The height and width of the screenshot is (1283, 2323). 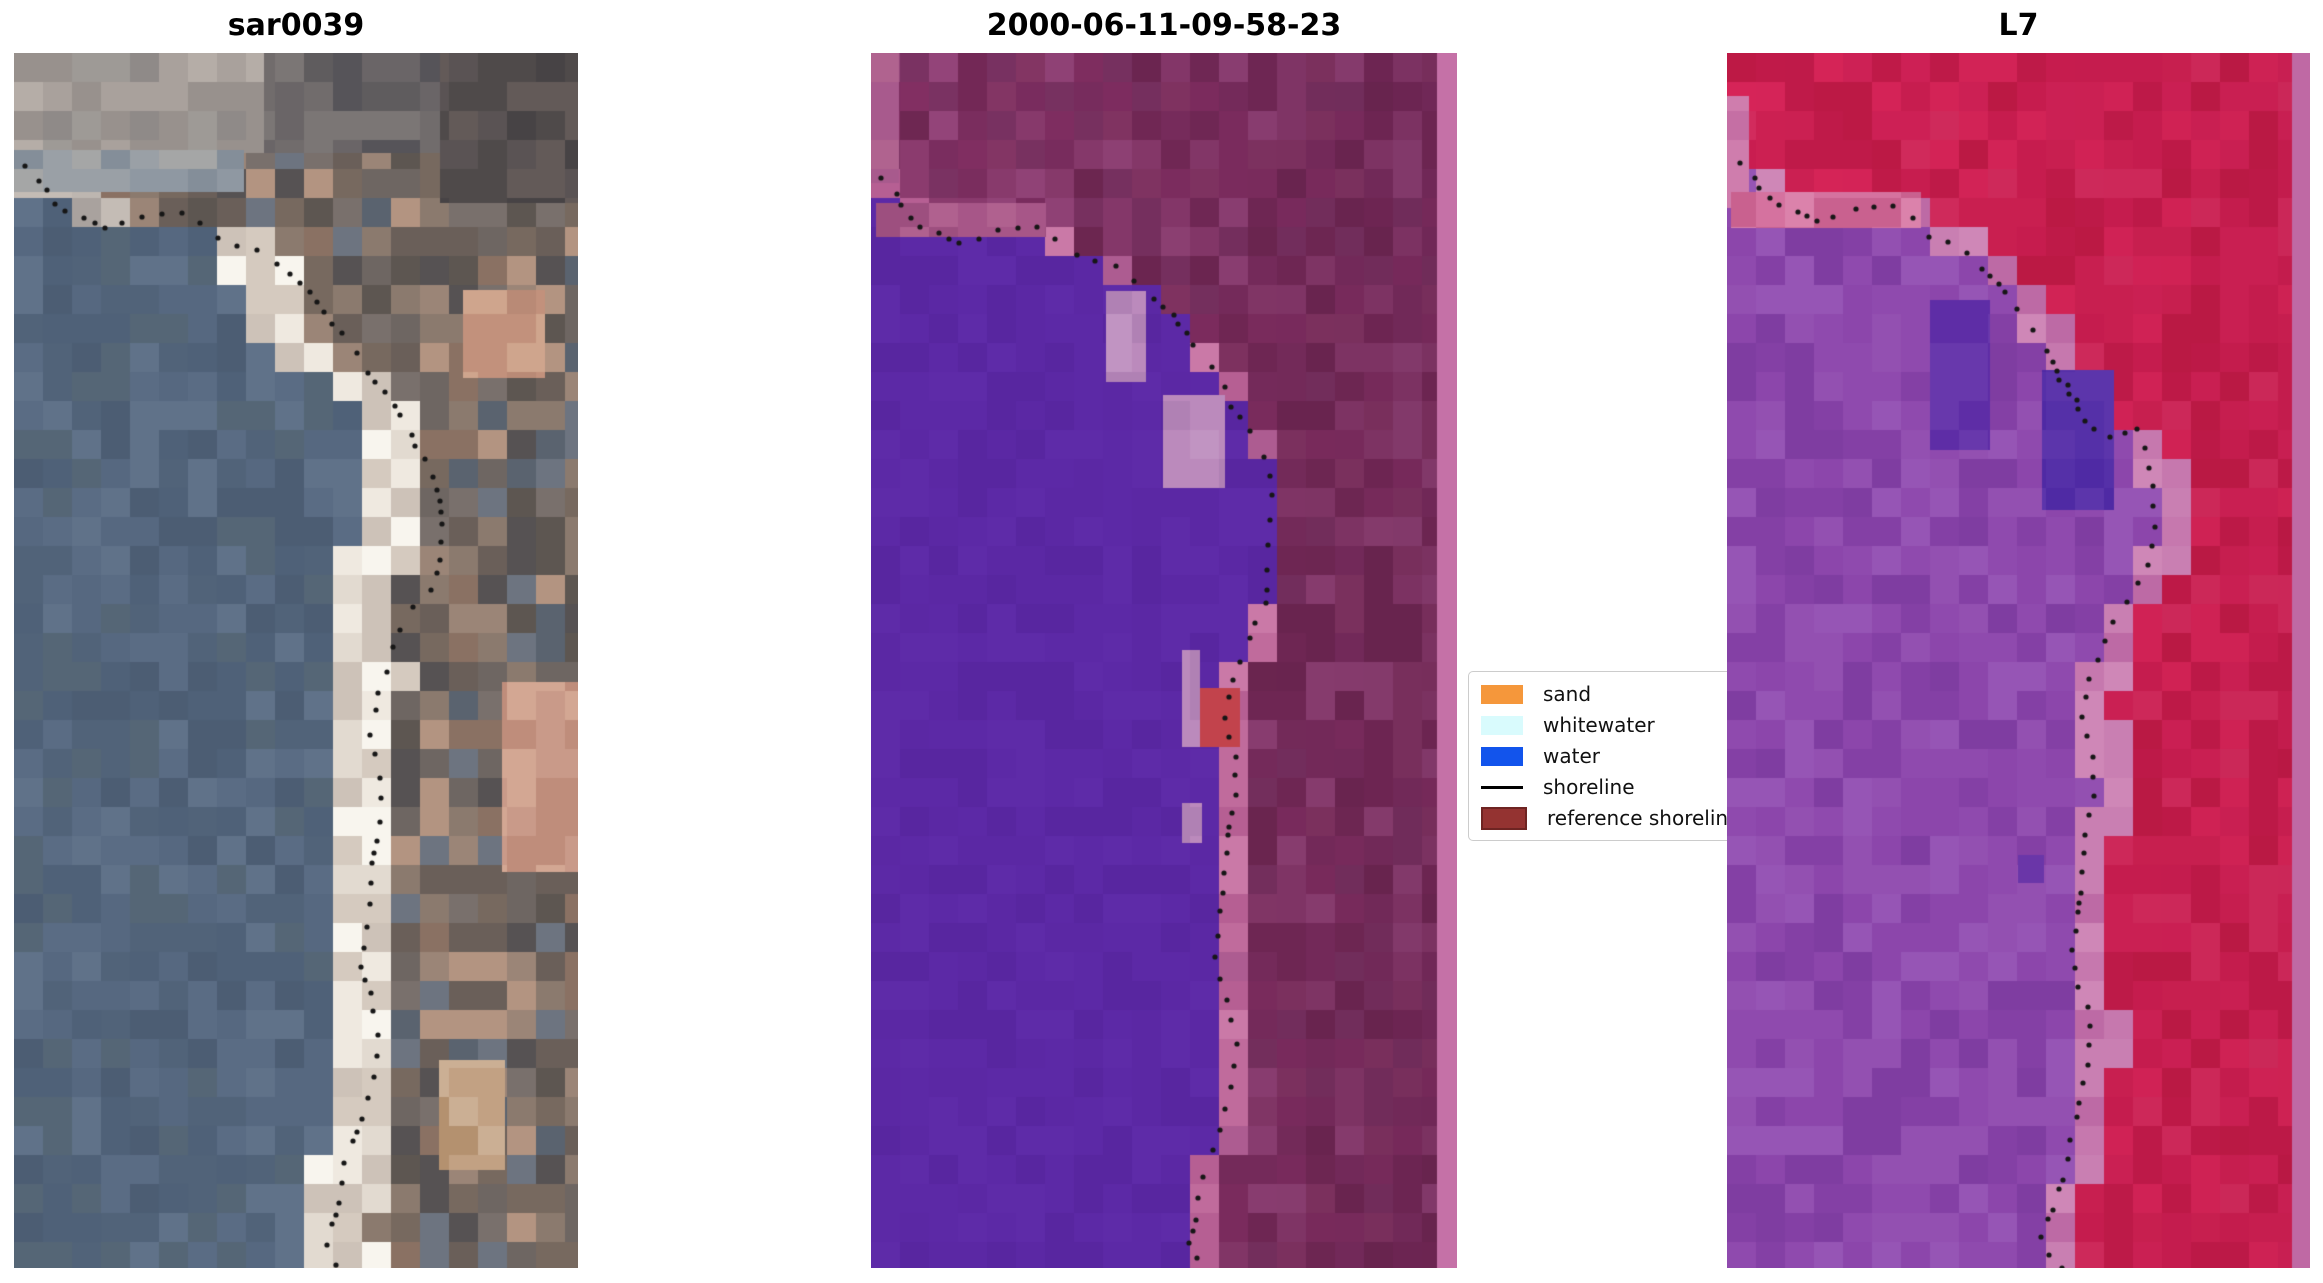 What do you see at coordinates (1164, 25) in the screenshot?
I see `panel-title-date: 2000-06-11-09-58-23` at bounding box center [1164, 25].